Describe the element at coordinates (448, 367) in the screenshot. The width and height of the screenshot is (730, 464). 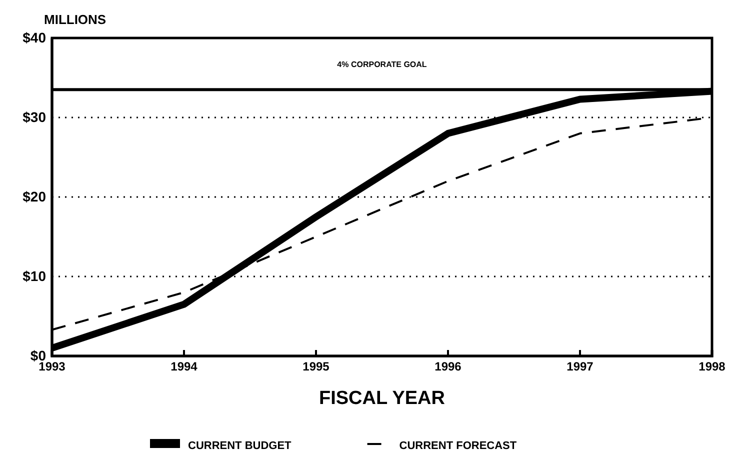
I see `x-tick-label: 1996` at that location.